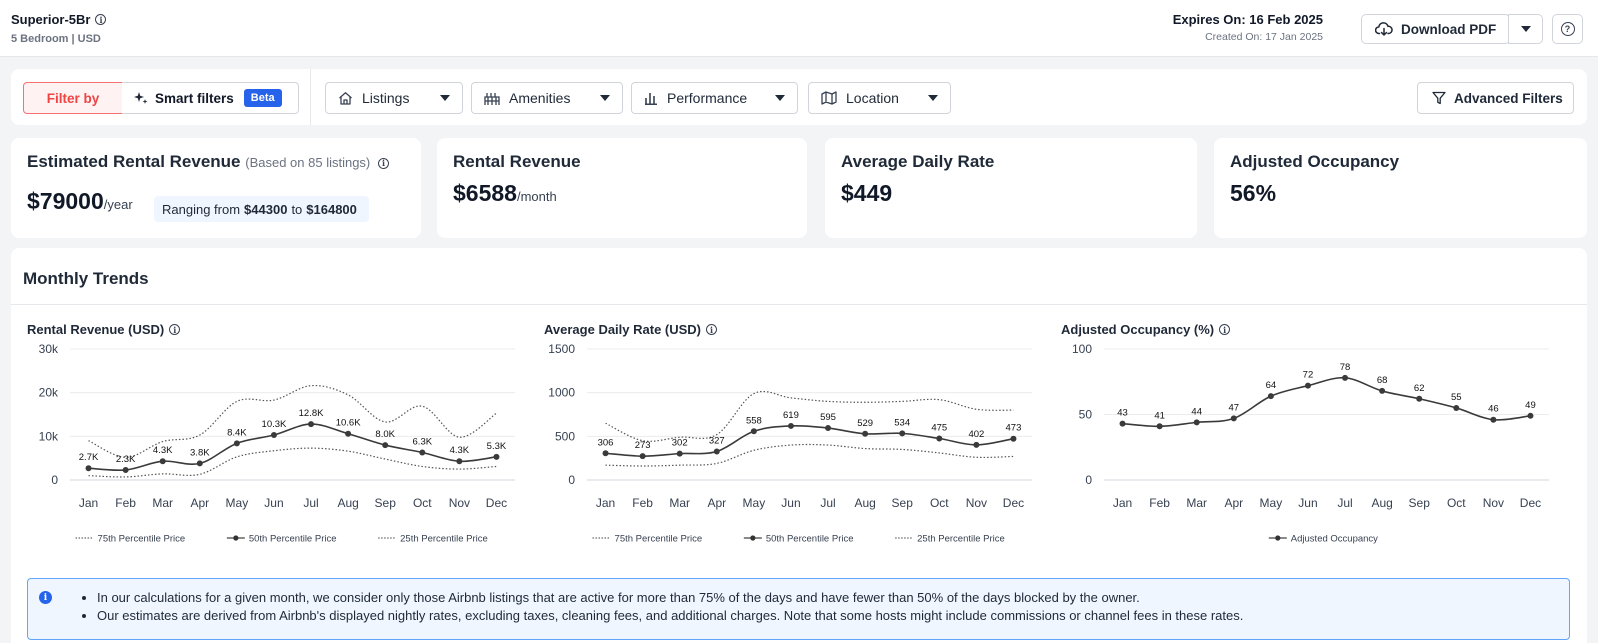 This screenshot has height=643, width=1598. I want to click on smart-filters-button: Smart filters Beta, so click(210, 98).